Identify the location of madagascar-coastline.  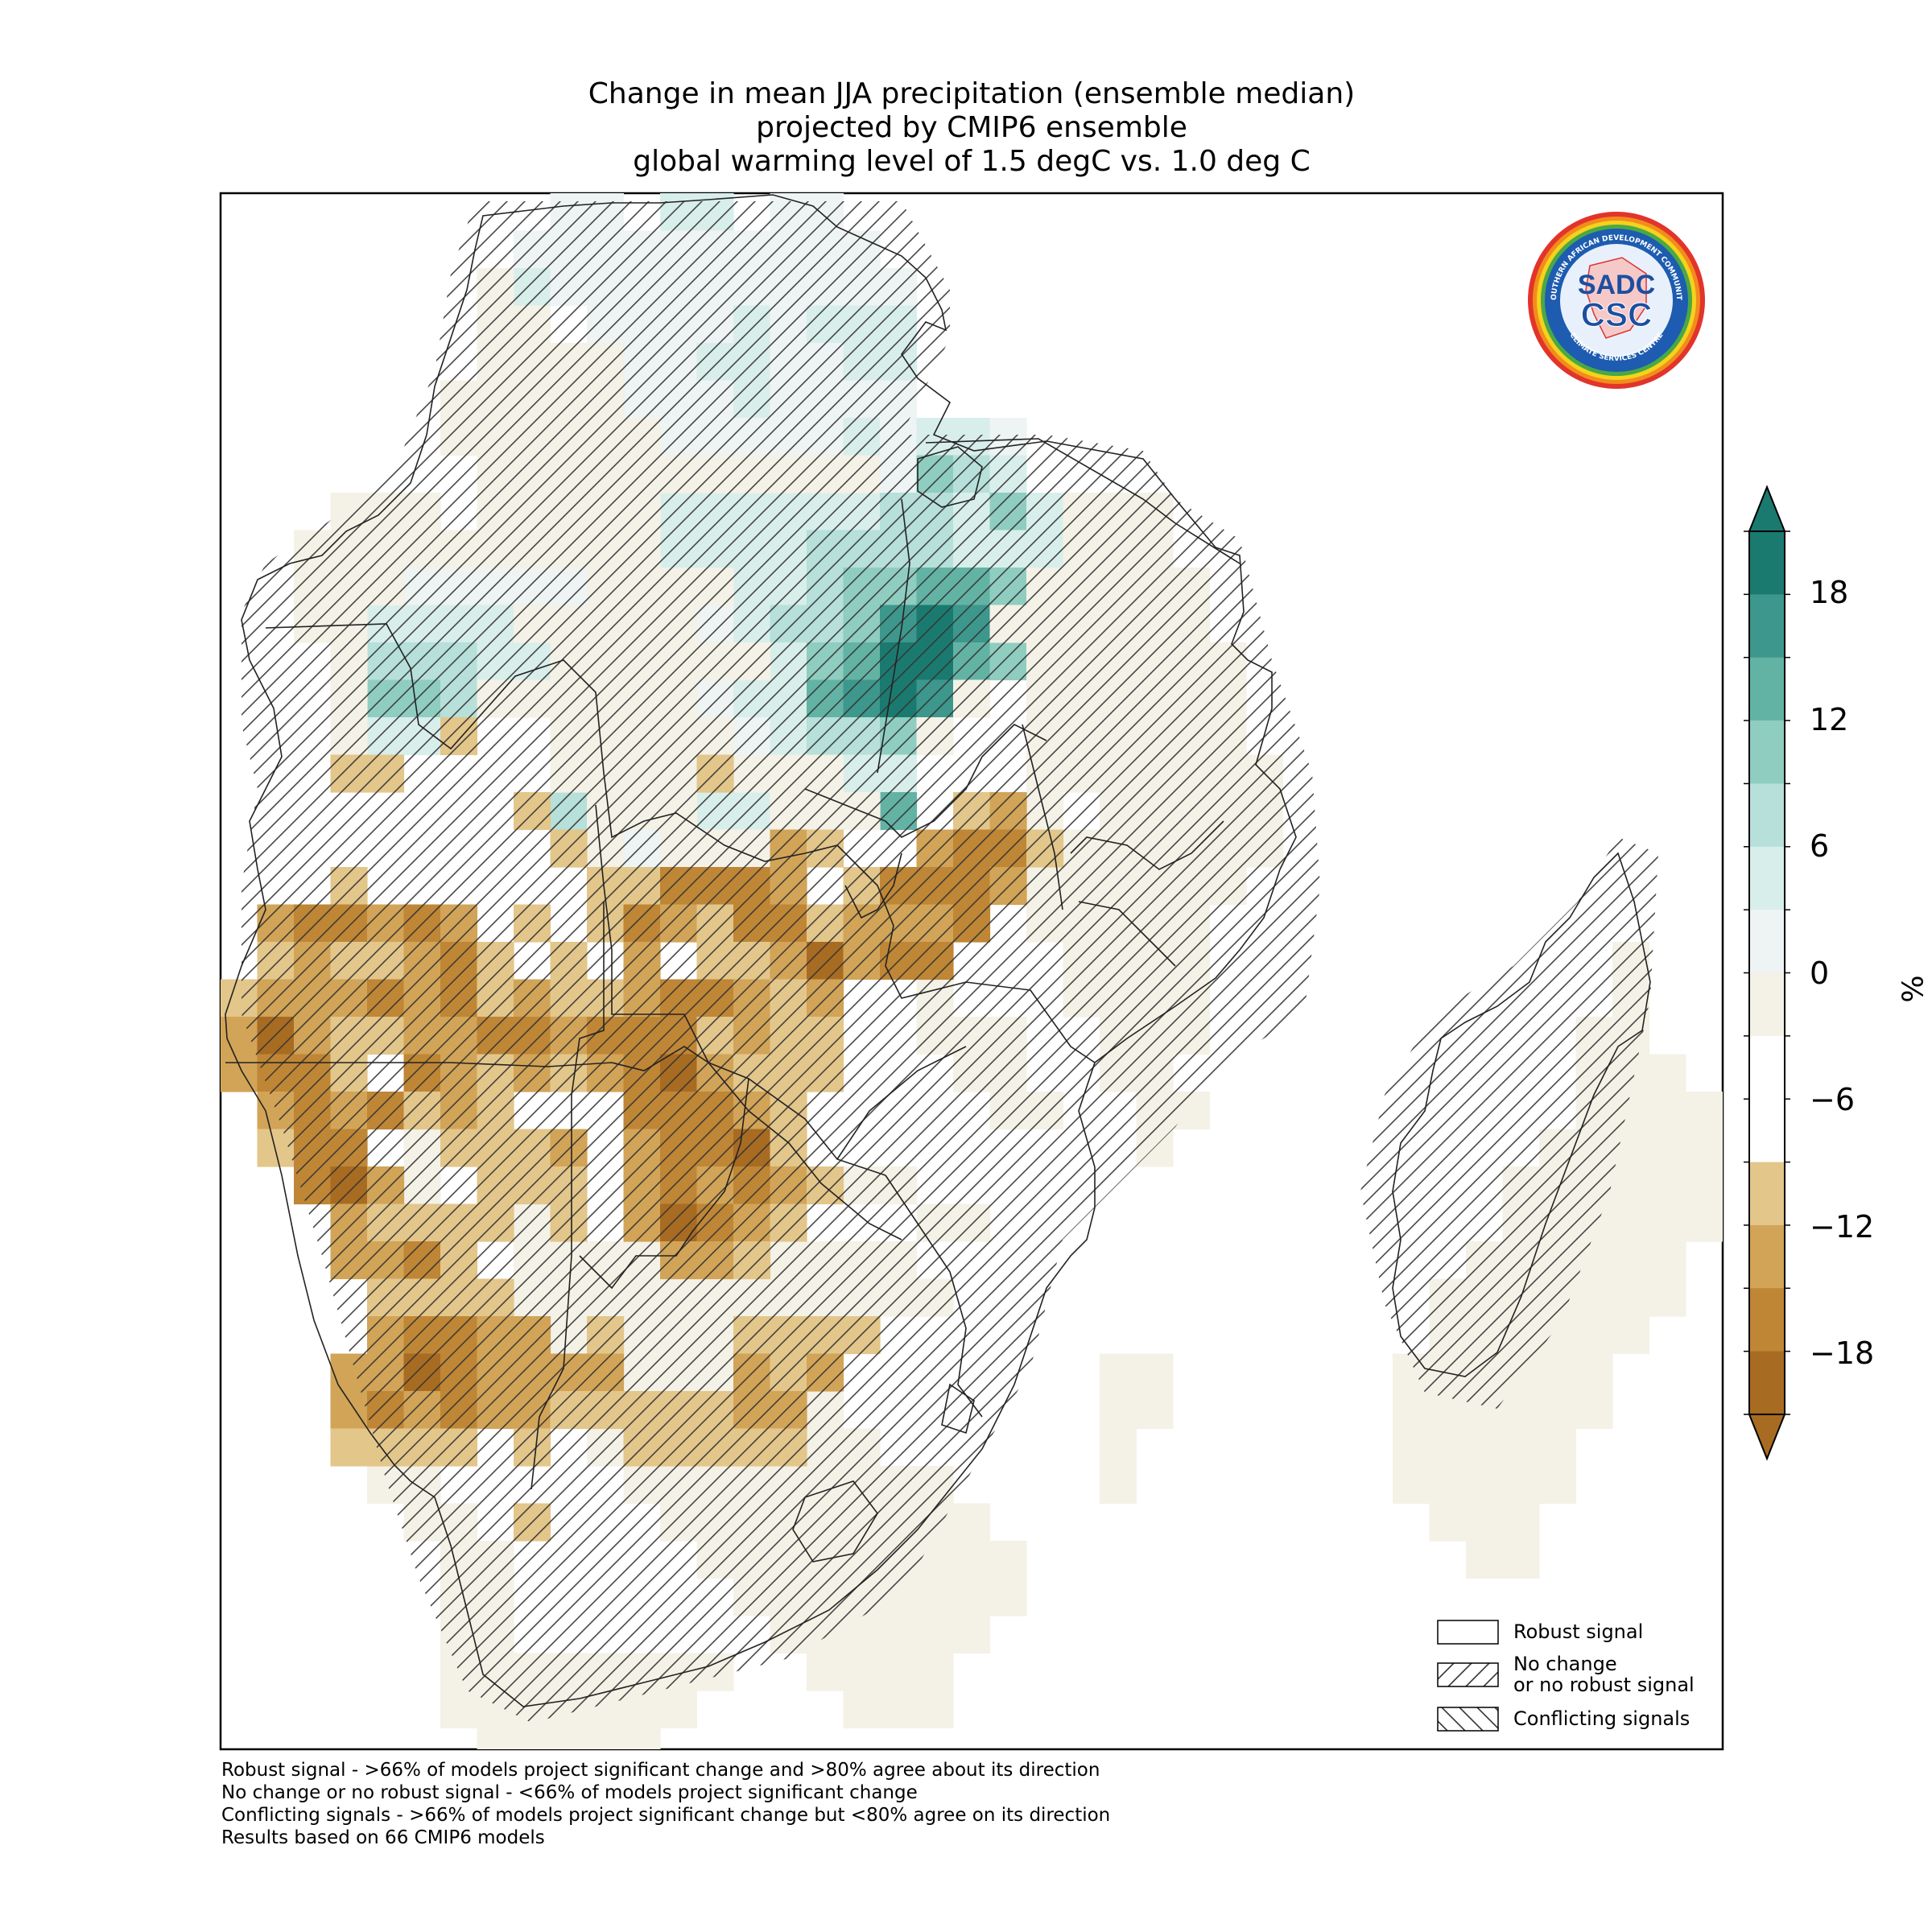
(1521, 1114).